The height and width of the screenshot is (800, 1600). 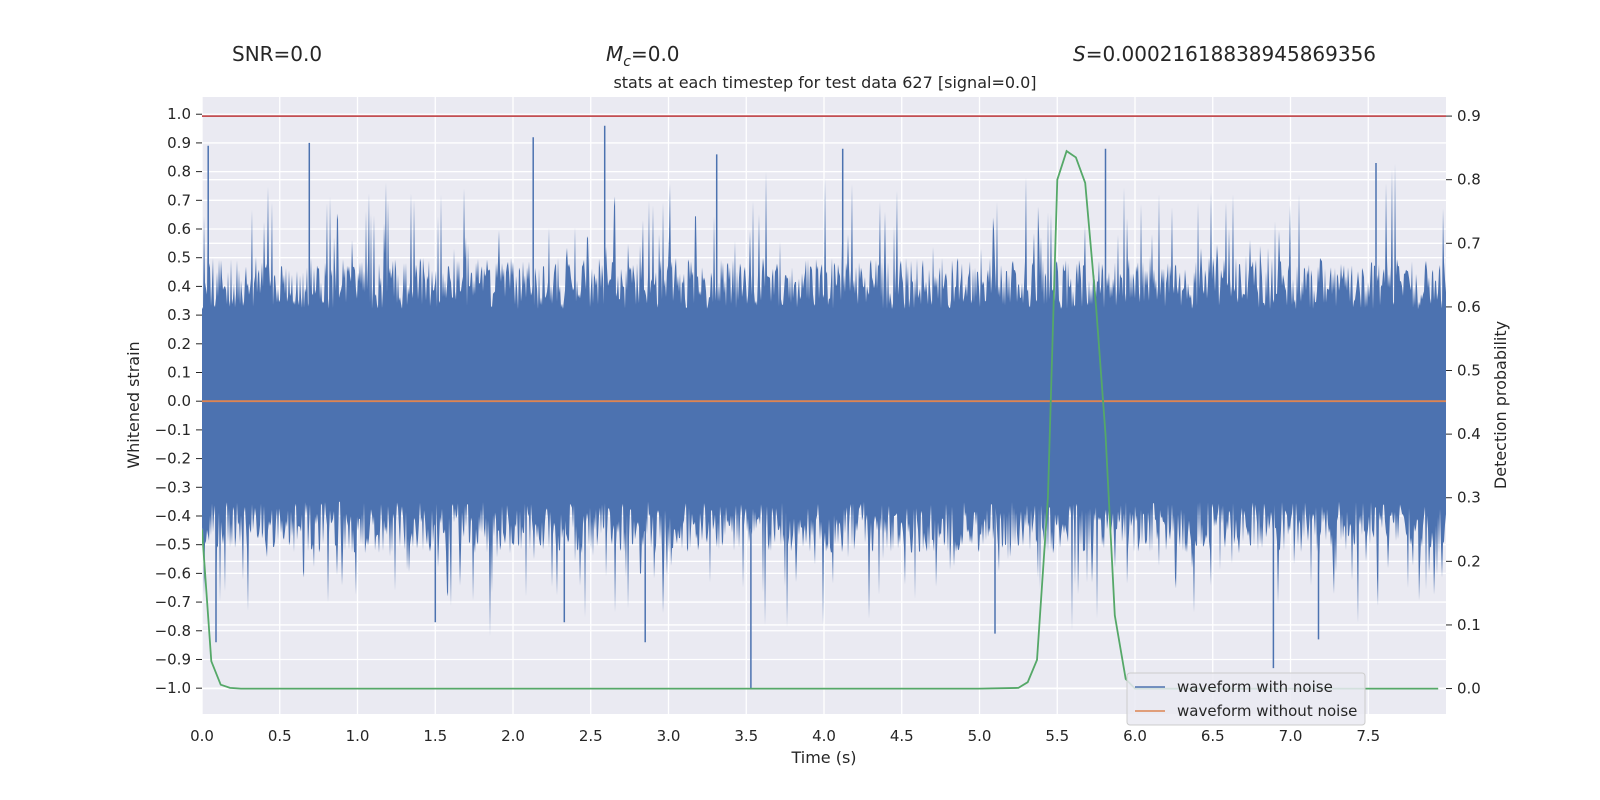 I want to click on y-left-tick-label: 0.3, so click(x=179, y=315).